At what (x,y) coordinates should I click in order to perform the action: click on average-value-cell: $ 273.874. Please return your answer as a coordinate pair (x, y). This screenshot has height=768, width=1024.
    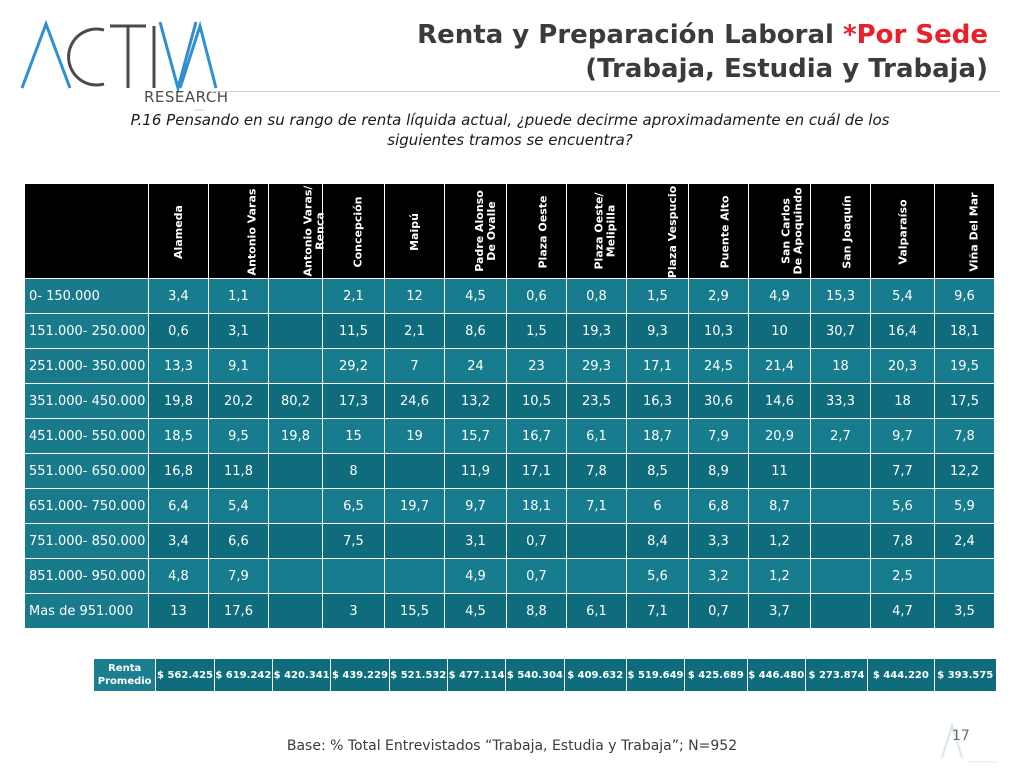
    Looking at the image, I should click on (836, 675).